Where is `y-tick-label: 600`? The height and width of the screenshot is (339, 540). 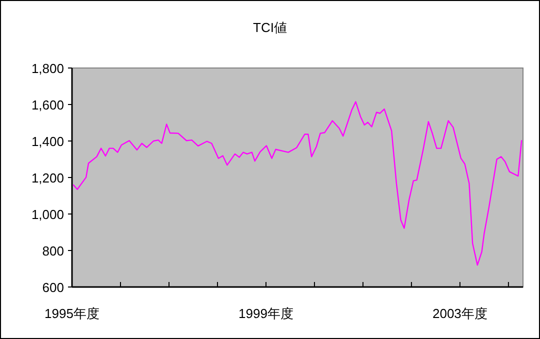 y-tick-label: 600 is located at coordinates (53, 287).